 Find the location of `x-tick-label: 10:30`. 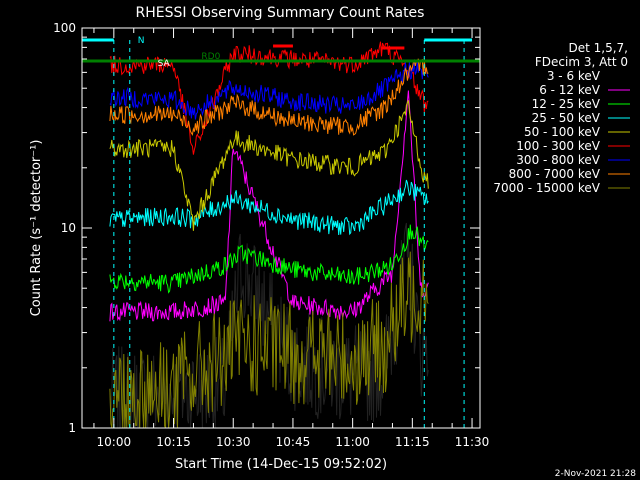

x-tick-label: 10:30 is located at coordinates (233, 442).